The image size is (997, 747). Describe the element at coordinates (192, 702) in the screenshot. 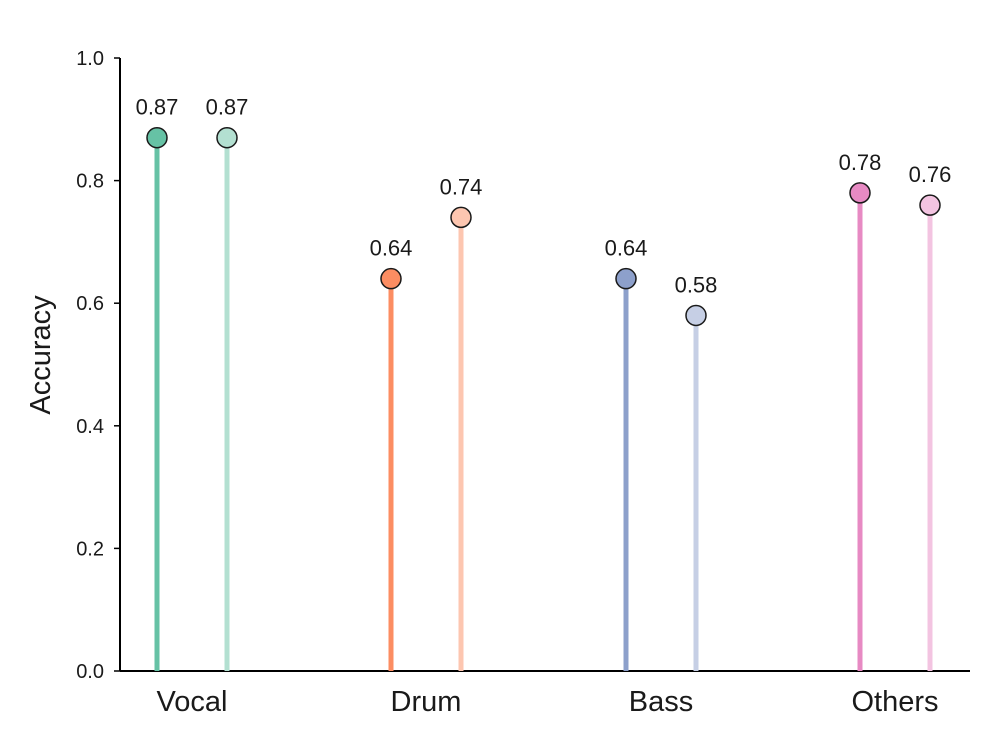

I see `x-category-label: Vocal` at that location.